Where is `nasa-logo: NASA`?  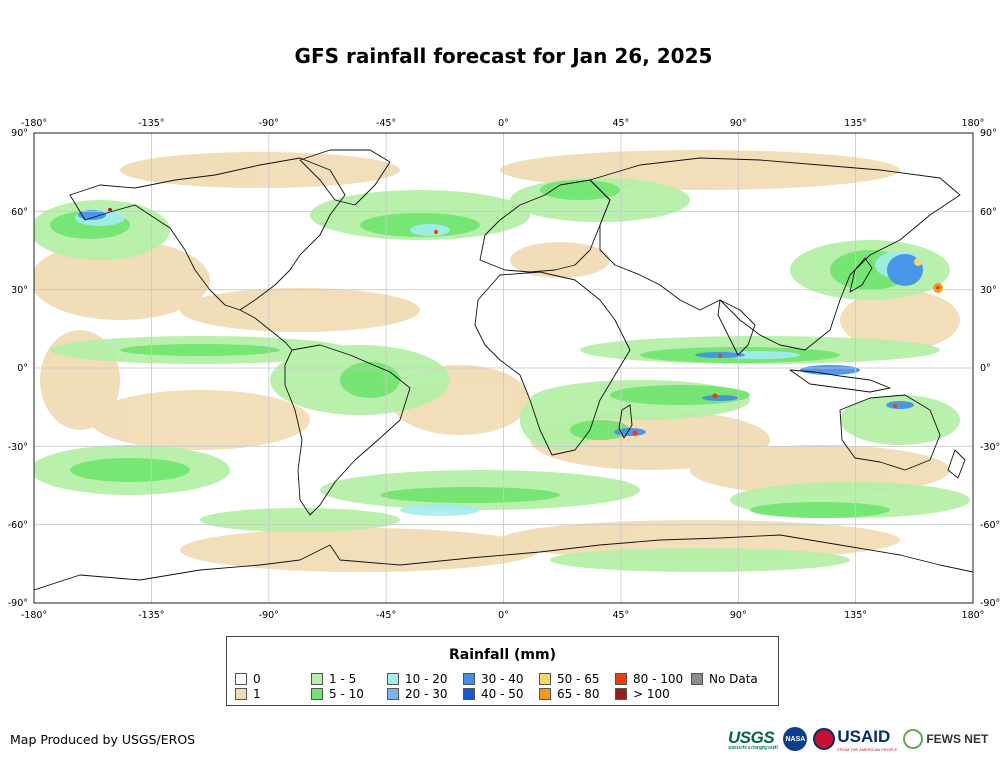
nasa-logo: NASA is located at coordinates (795, 739).